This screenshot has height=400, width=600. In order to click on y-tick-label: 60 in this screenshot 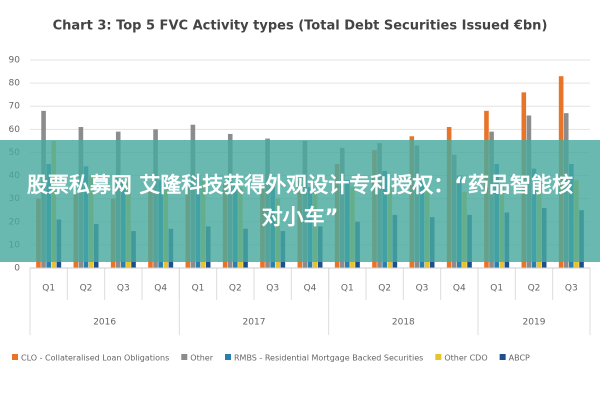, I will do `click(15, 130)`.